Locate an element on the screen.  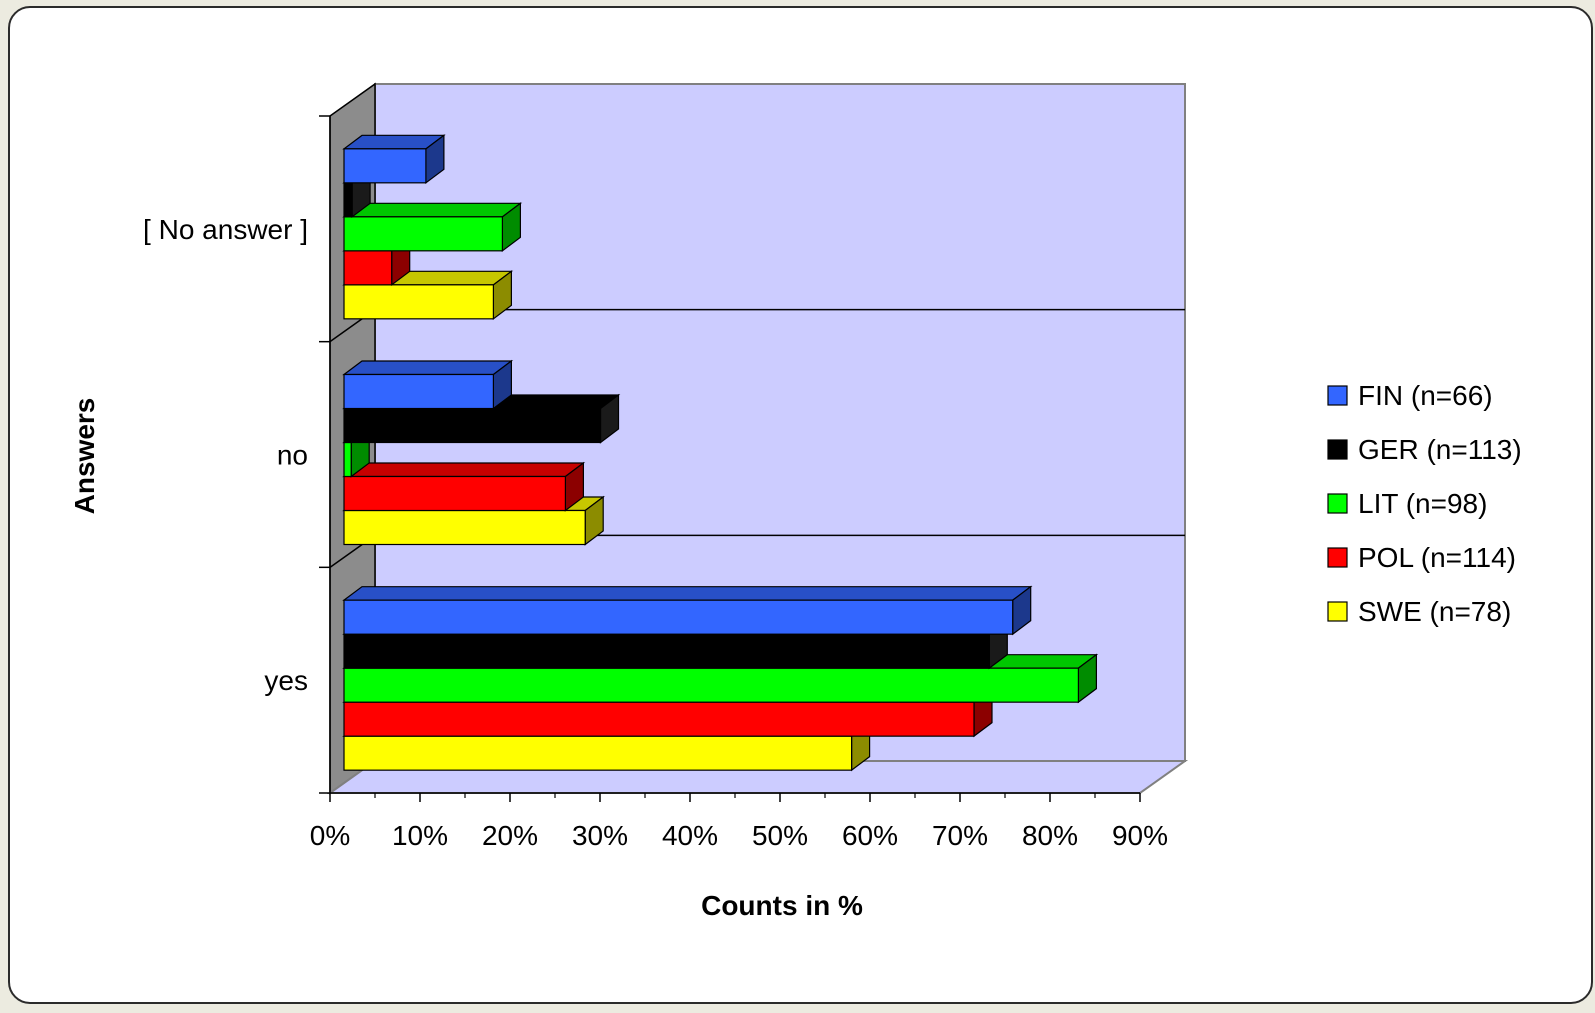
x-tick-label: 0% is located at coordinates (330, 835).